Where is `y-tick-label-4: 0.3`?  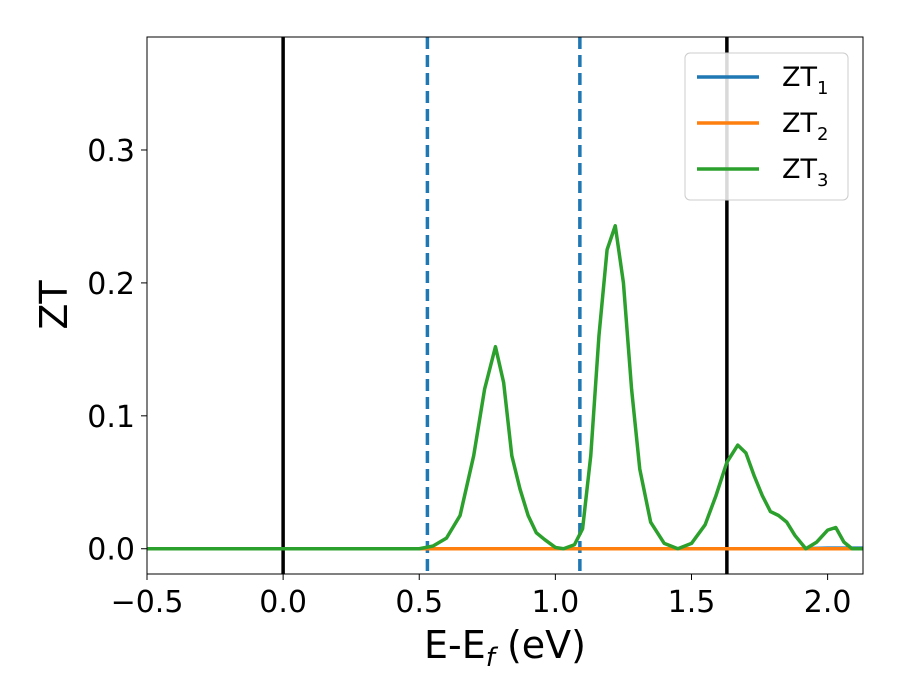 y-tick-label-4: 0.3 is located at coordinates (111, 151).